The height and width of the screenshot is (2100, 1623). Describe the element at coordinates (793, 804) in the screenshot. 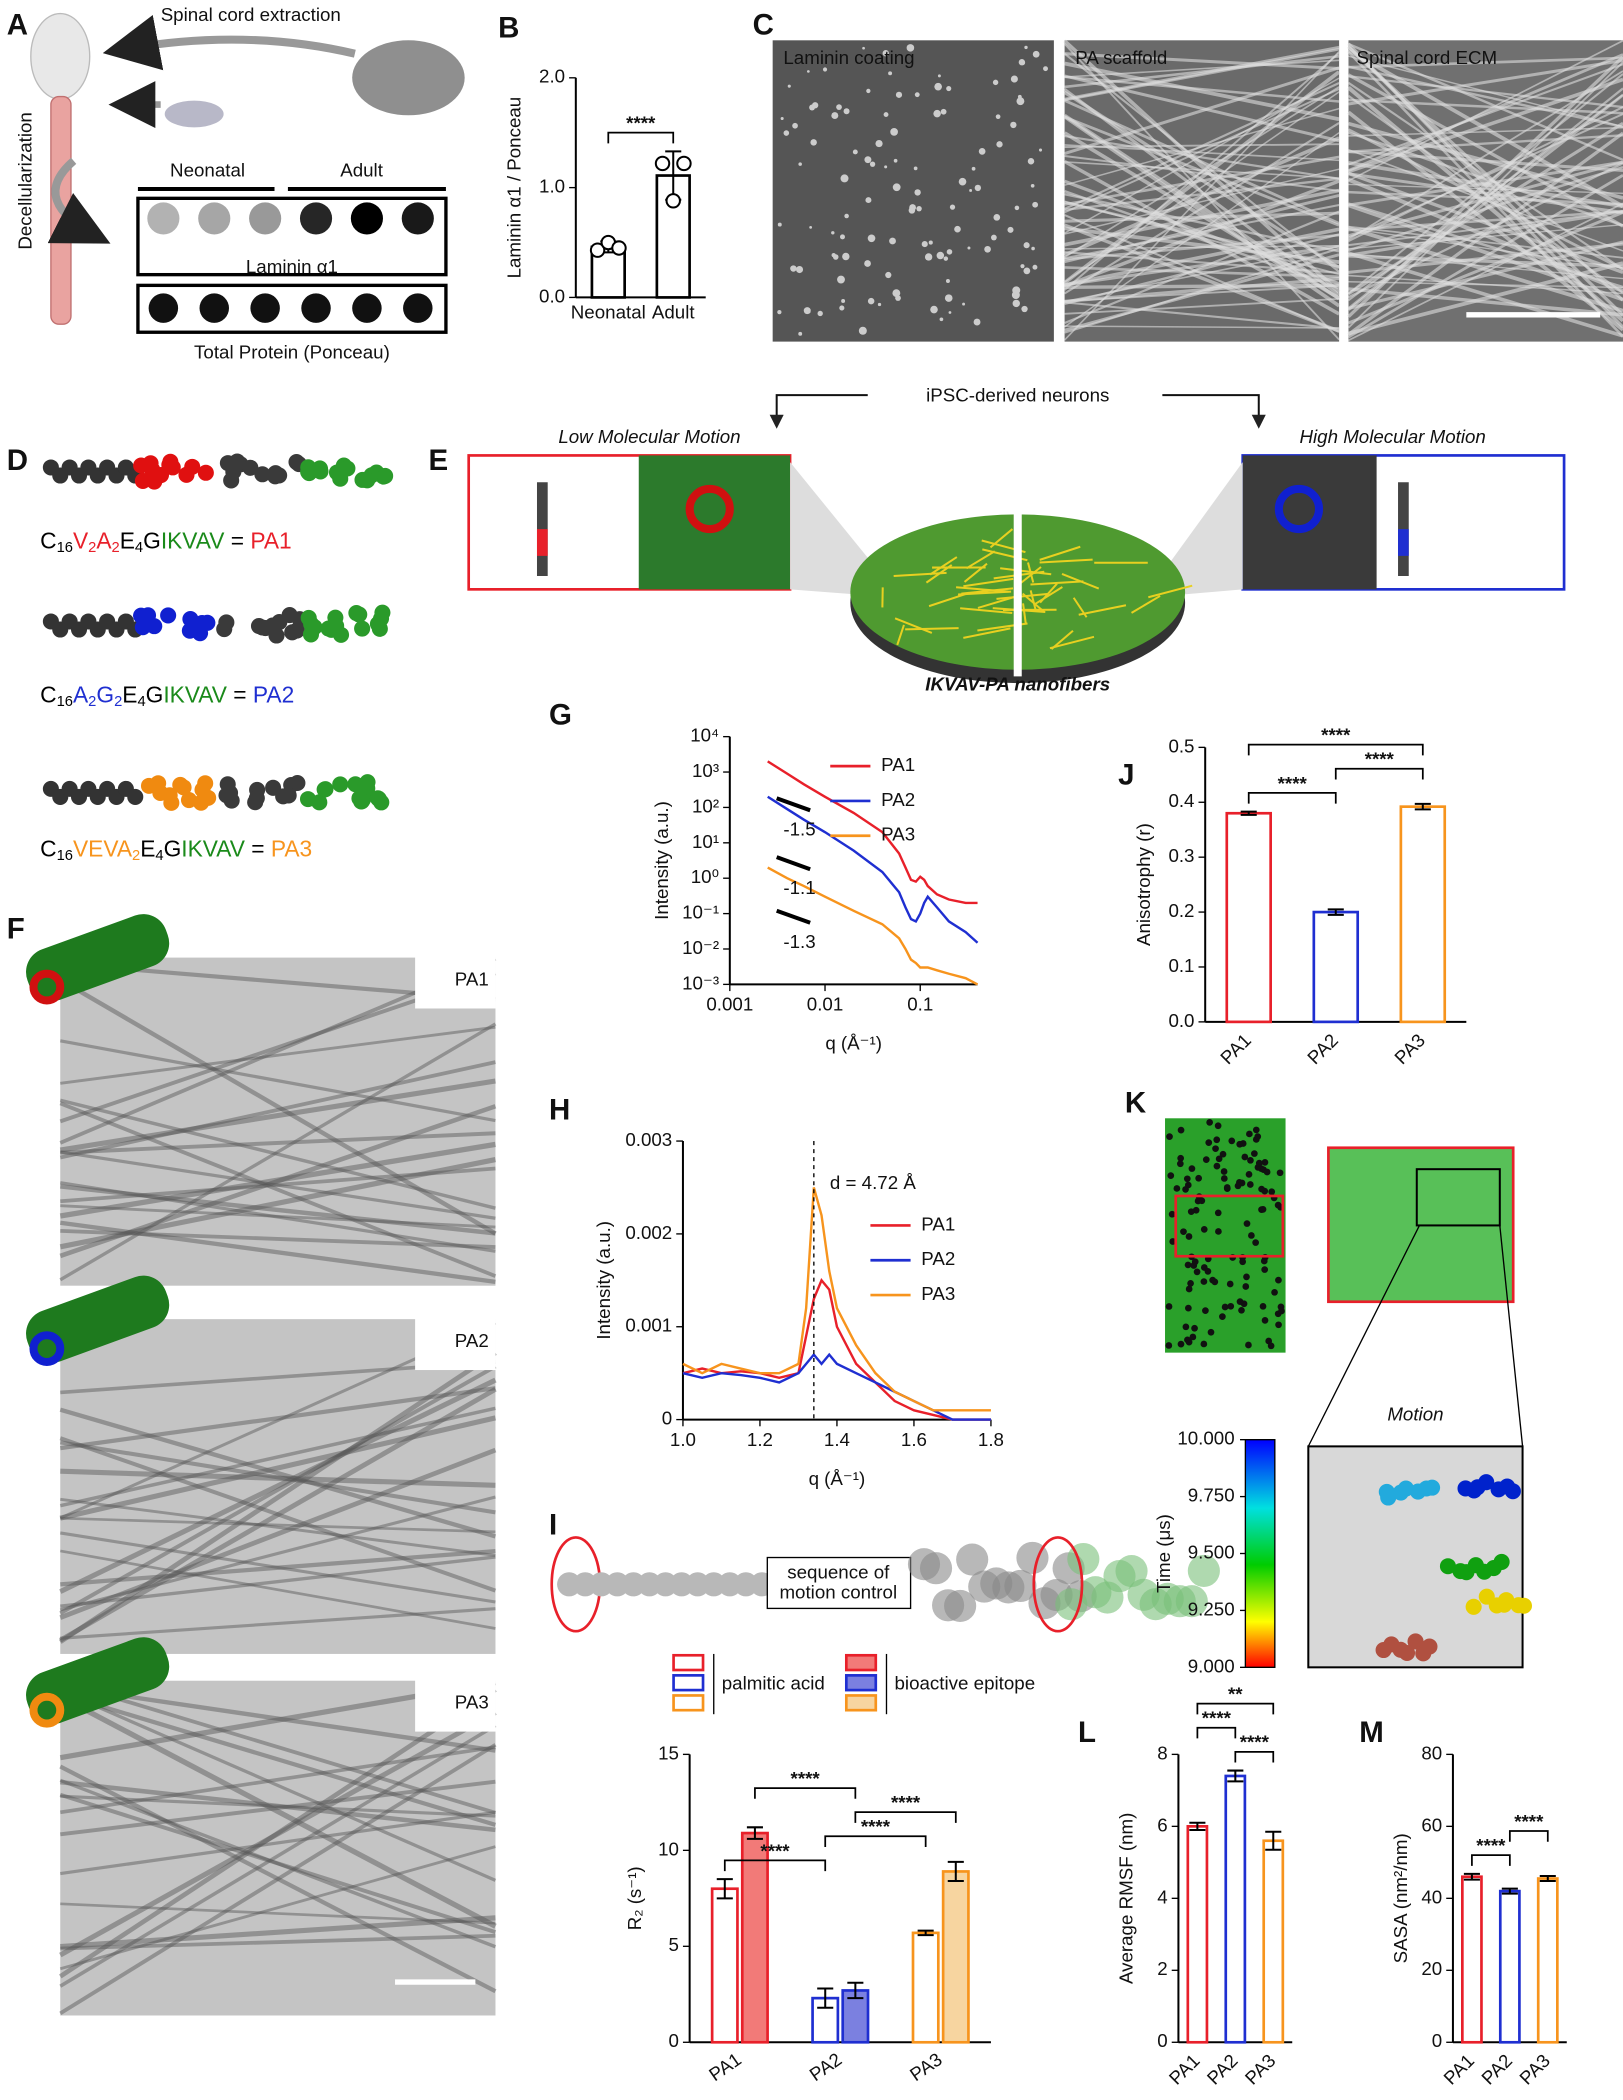

I see `slope-line` at that location.